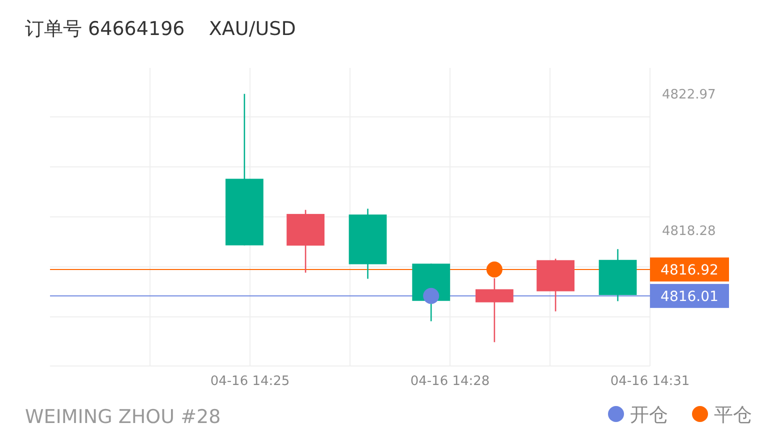 This screenshot has width=775, height=440. I want to click on ref-line-label: 4816.92, so click(689, 270).